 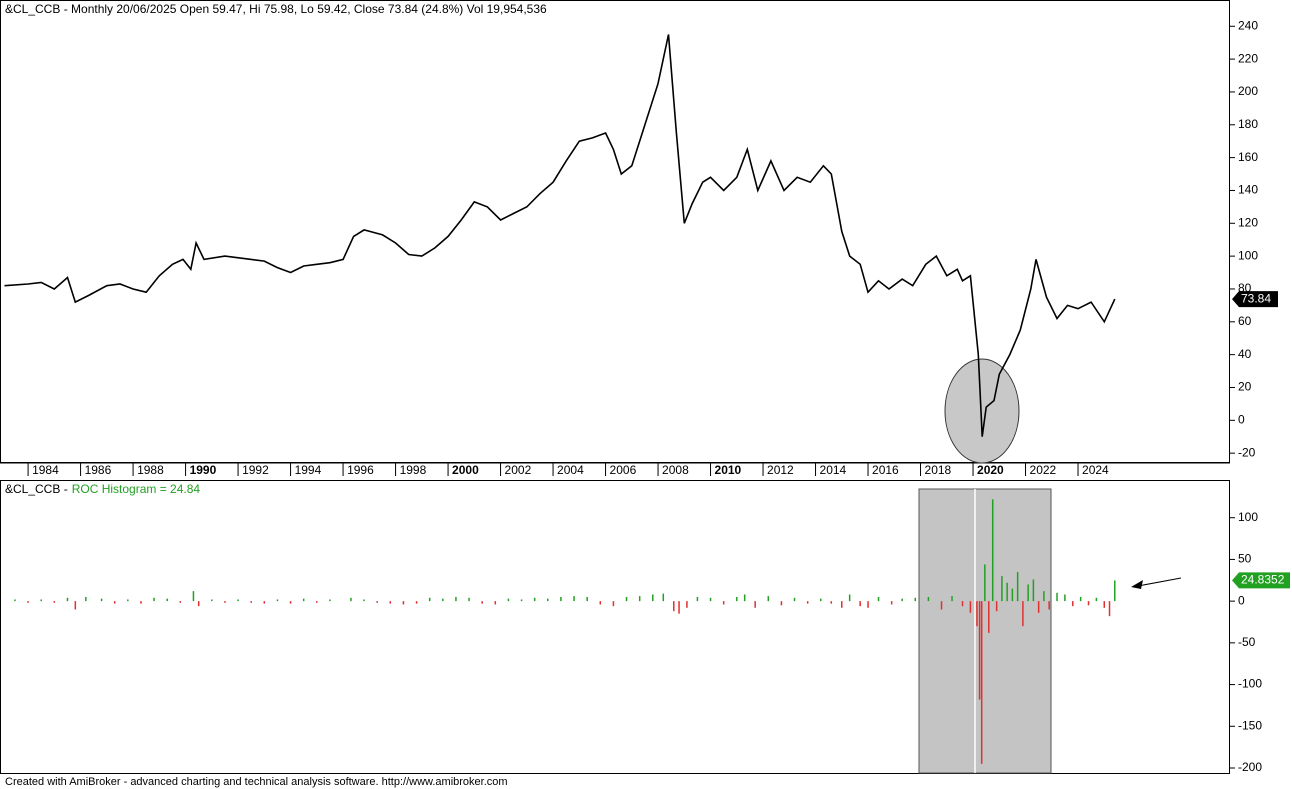 I want to click on y-tick-label: 100, so click(x=1248, y=255).